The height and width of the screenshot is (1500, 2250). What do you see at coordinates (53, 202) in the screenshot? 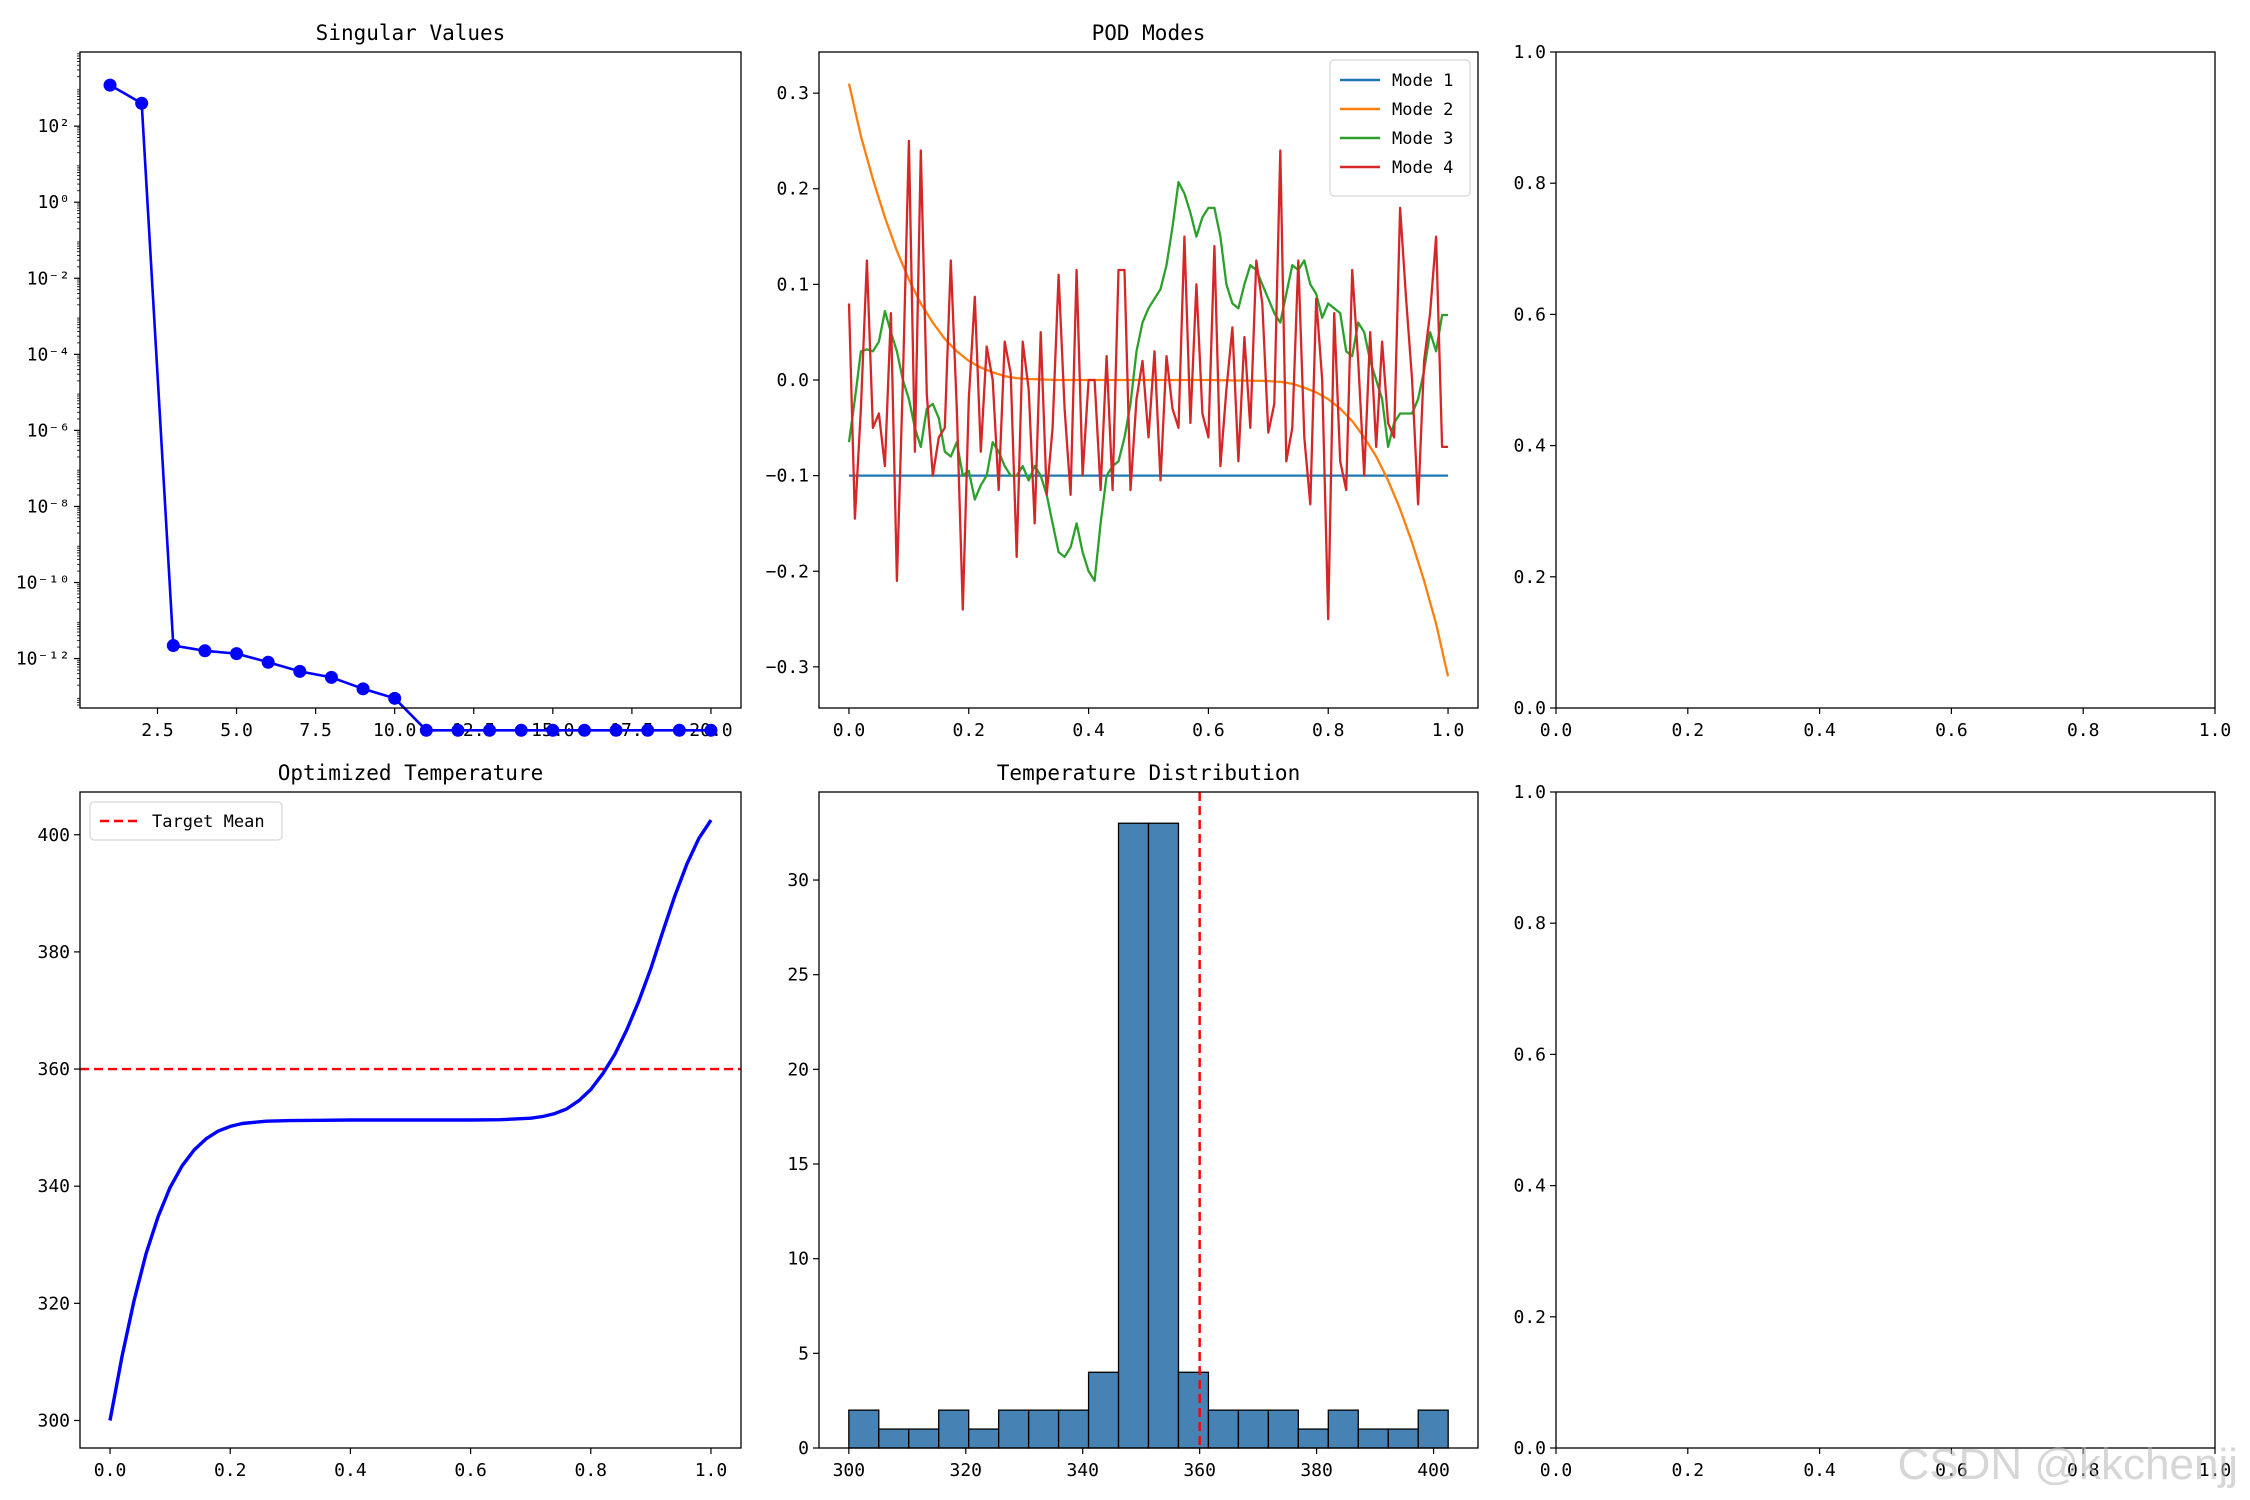
I see `y-tick-label: 10⁰` at bounding box center [53, 202].